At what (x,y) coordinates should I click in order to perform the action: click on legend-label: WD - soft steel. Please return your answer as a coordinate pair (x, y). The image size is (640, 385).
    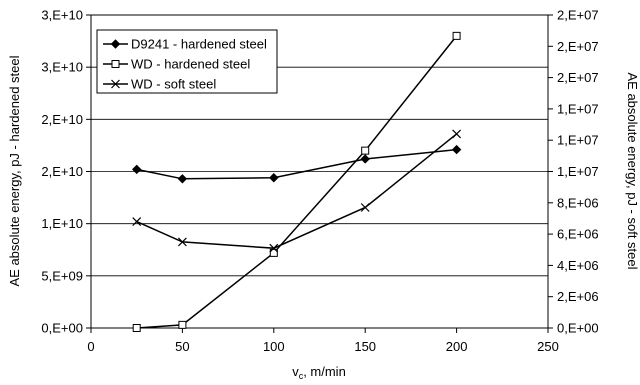
    Looking at the image, I should click on (173, 84).